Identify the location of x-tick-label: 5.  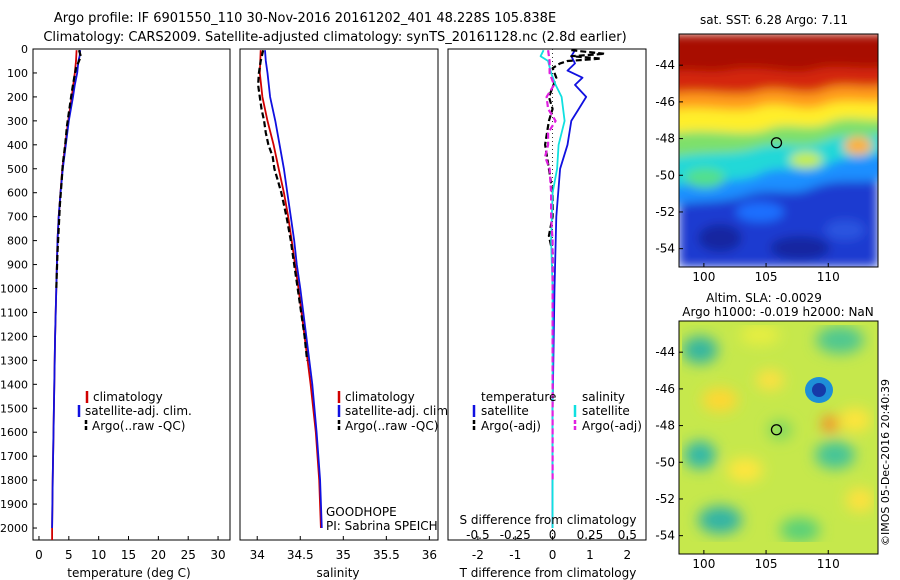
(69, 555).